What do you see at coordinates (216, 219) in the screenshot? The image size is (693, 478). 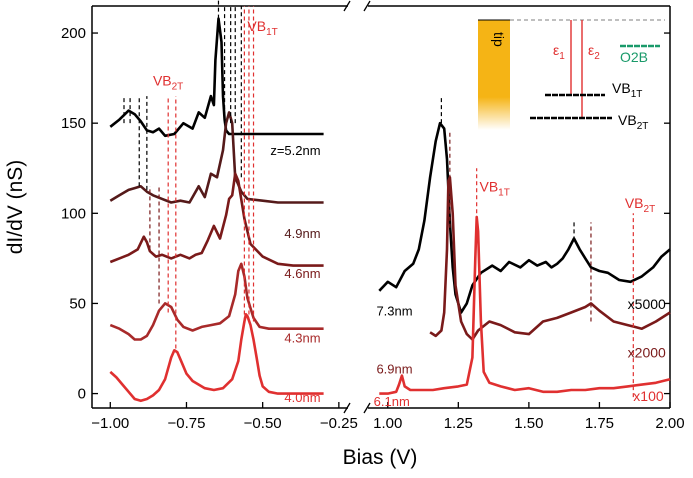 I see `series-line-4.6nm` at bounding box center [216, 219].